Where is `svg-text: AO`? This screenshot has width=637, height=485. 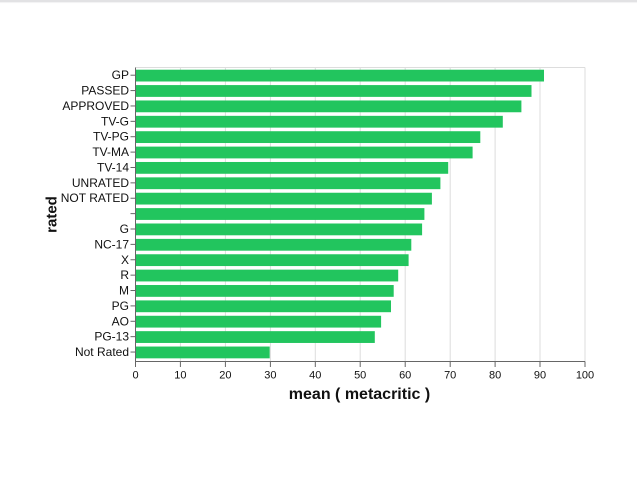
svg-text: AO is located at coordinates (120, 321).